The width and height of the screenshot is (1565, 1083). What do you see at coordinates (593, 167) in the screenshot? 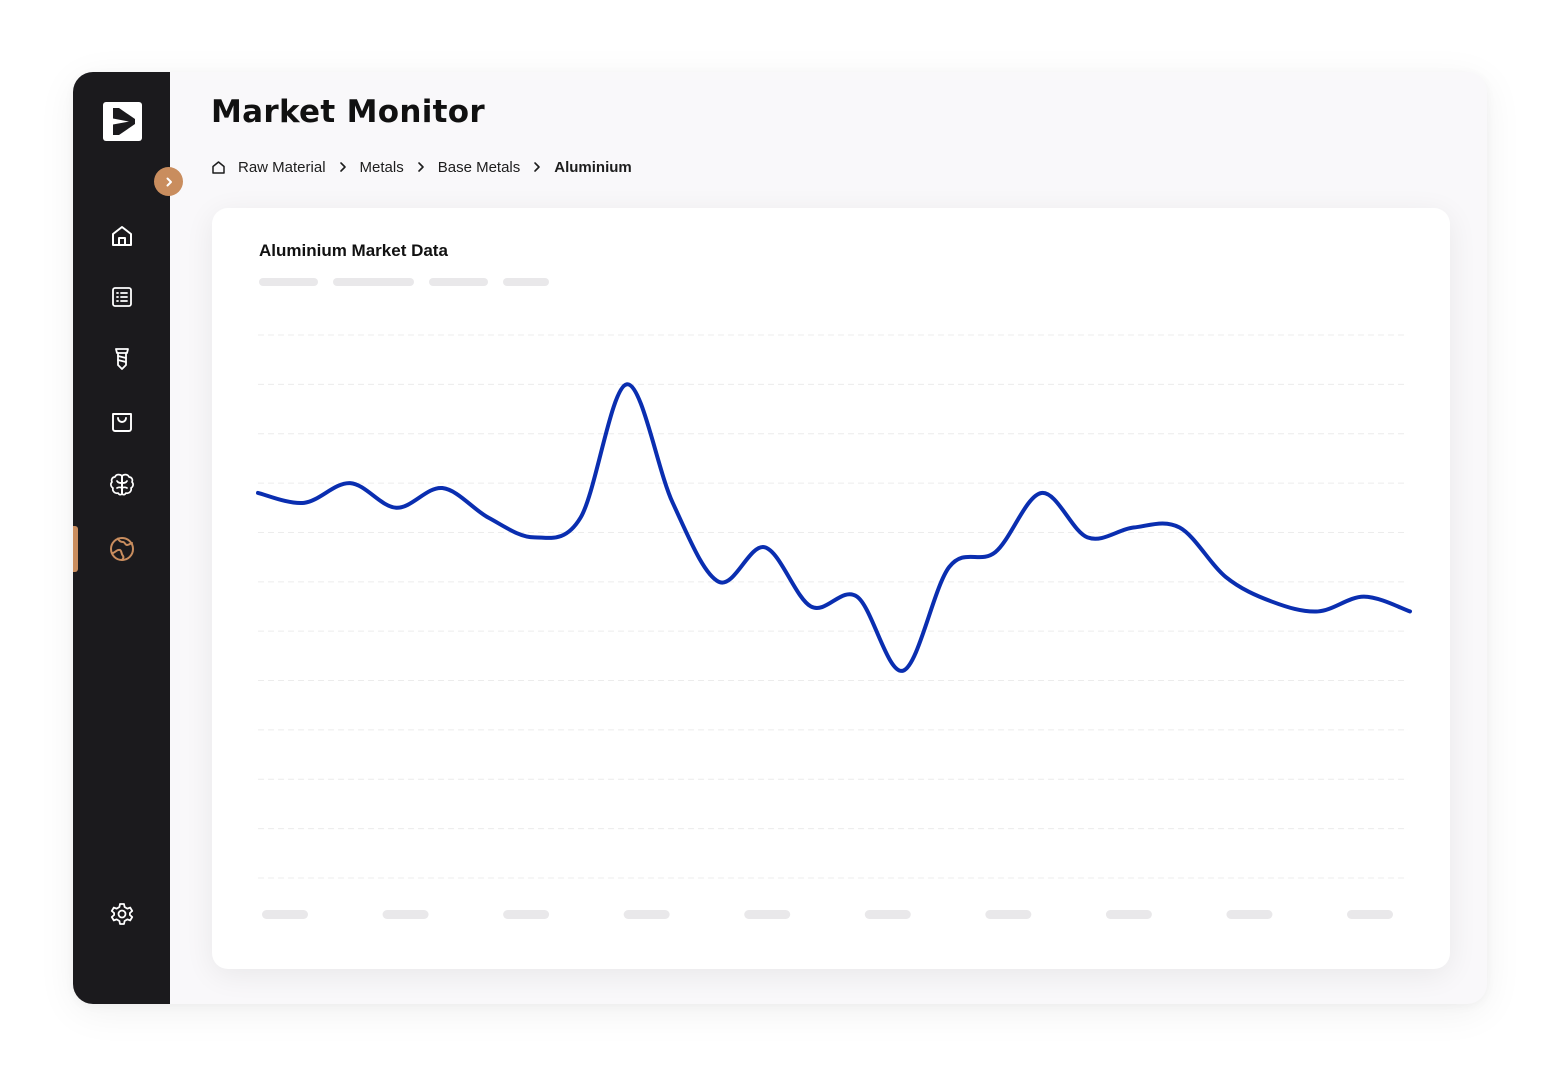
I see `breadcrumb-item-current: Aluminium` at bounding box center [593, 167].